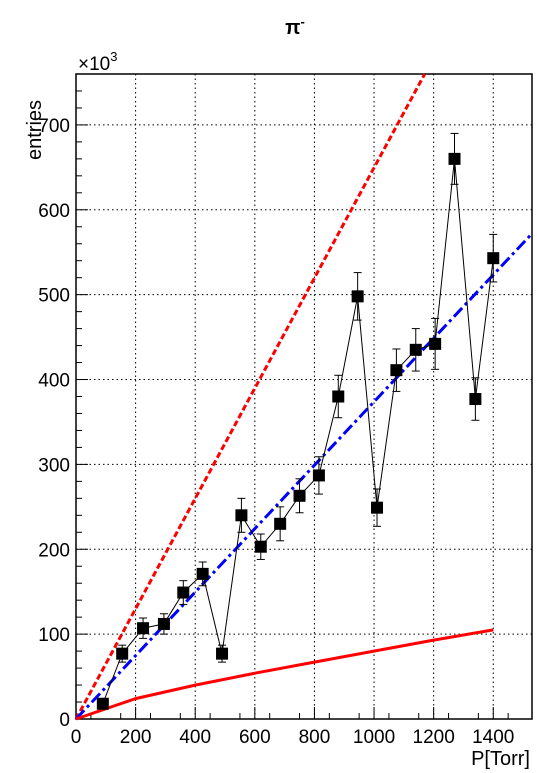  Describe the element at coordinates (284, 674) in the screenshot. I see `fit-line-solid` at that location.